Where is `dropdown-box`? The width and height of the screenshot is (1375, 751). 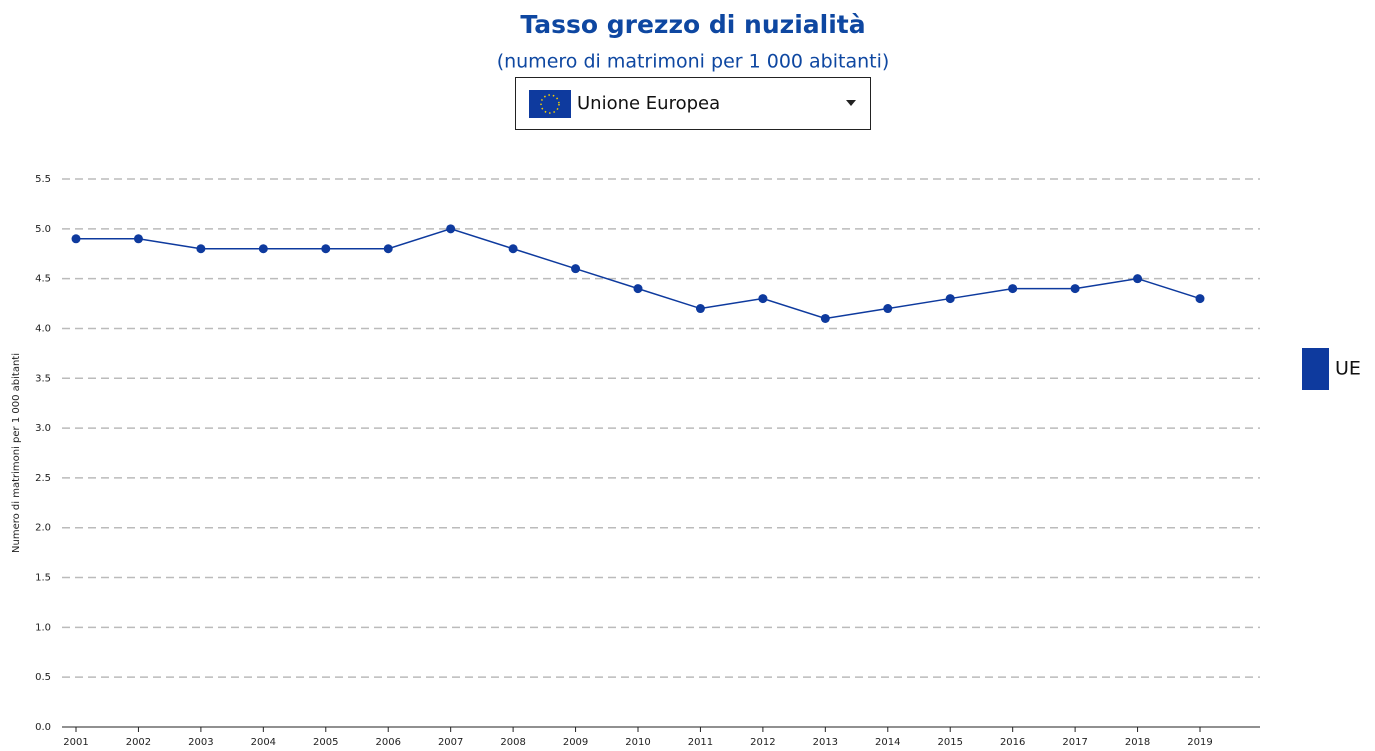
dropdown-box is located at coordinates (693, 103).